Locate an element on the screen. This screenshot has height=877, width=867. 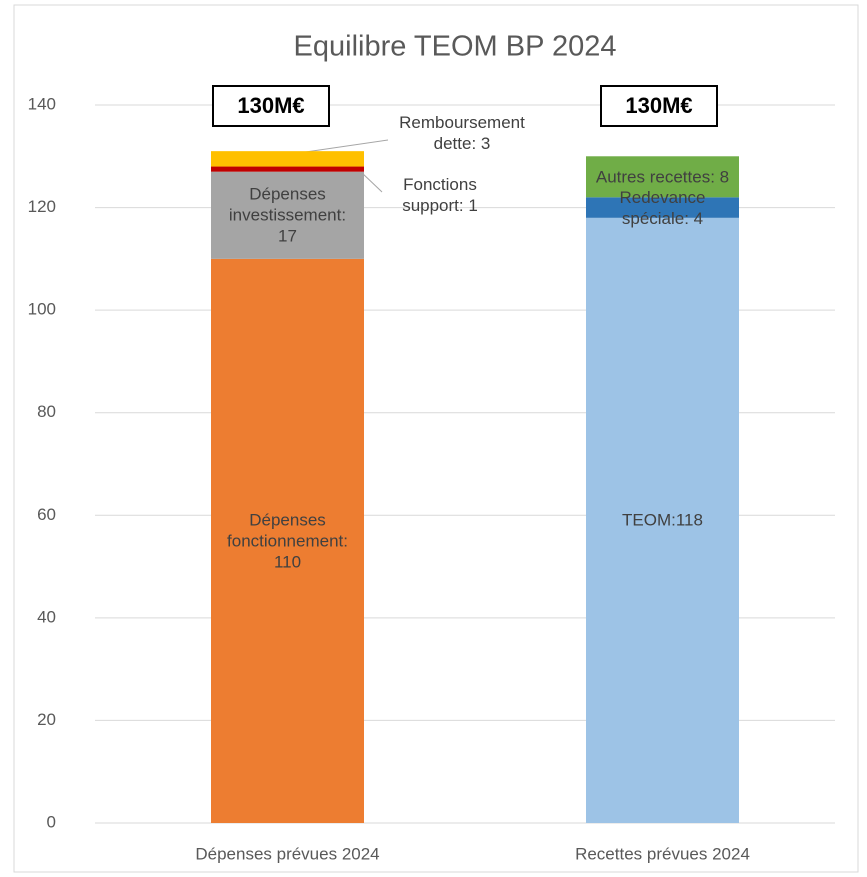
data-label: Fonctions support: 1 is located at coordinates (440, 195).